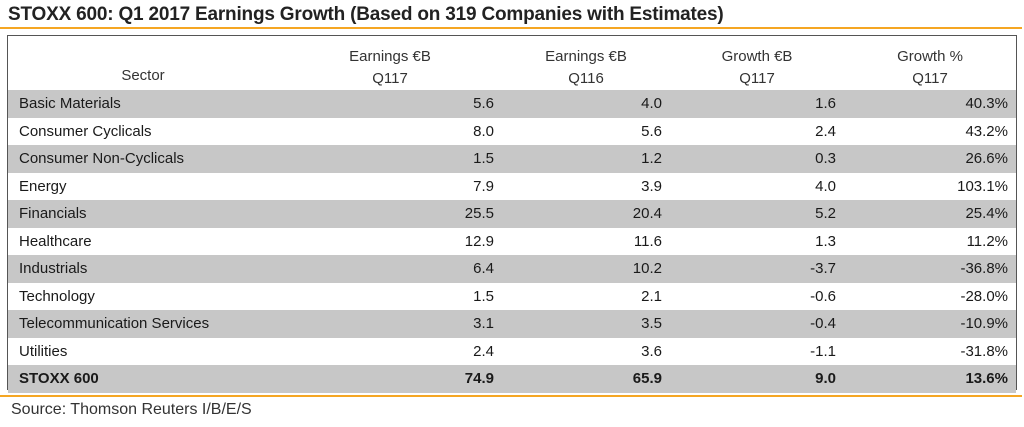 This screenshot has height=427, width=1024. What do you see at coordinates (390, 269) in the screenshot?
I see `earnings-q117-cell: 6.4` at bounding box center [390, 269].